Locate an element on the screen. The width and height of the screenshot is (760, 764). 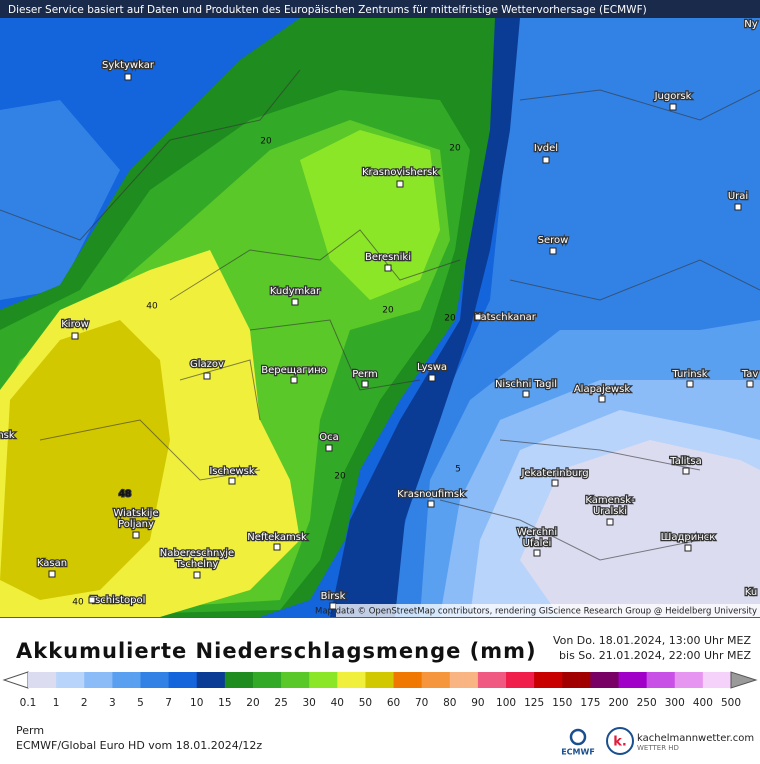
legend-label: 7 is located at coordinates (168, 703).